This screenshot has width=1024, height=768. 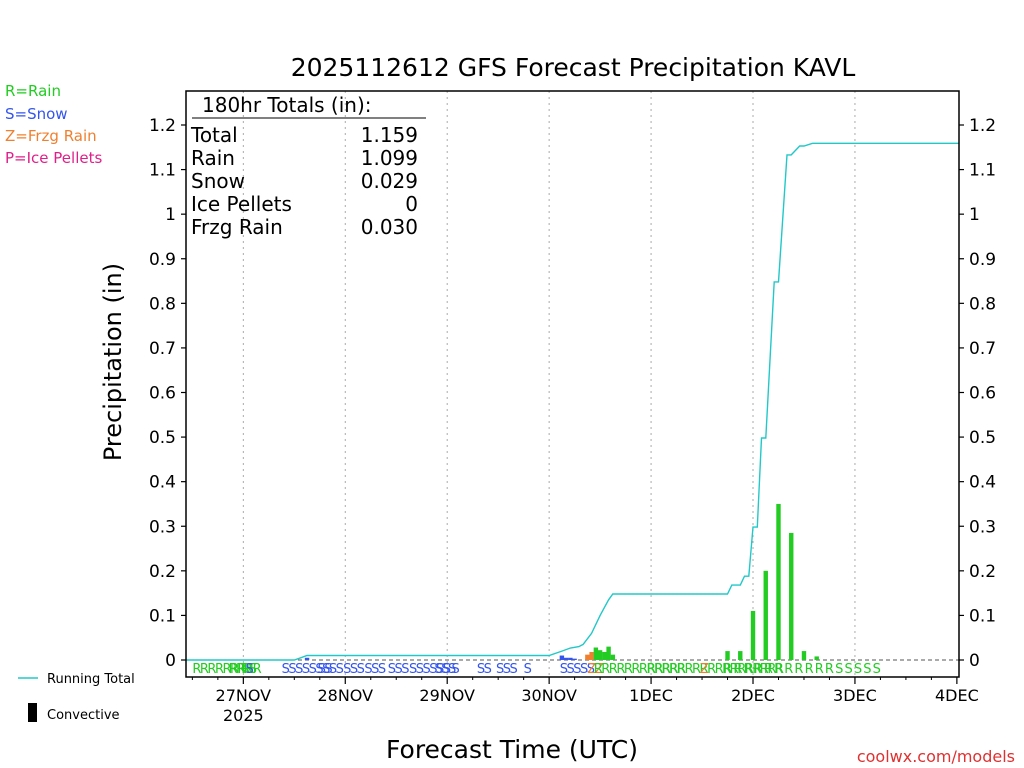 What do you see at coordinates (162, 394) in the screenshot?
I see `y-tick-label-left: 0.6` at bounding box center [162, 394].